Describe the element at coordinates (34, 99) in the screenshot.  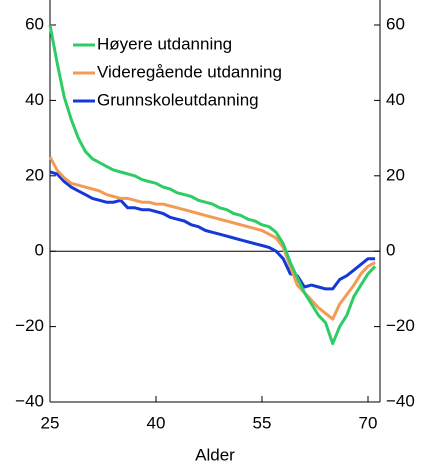
I see `y-tick-label: 40` at that location.